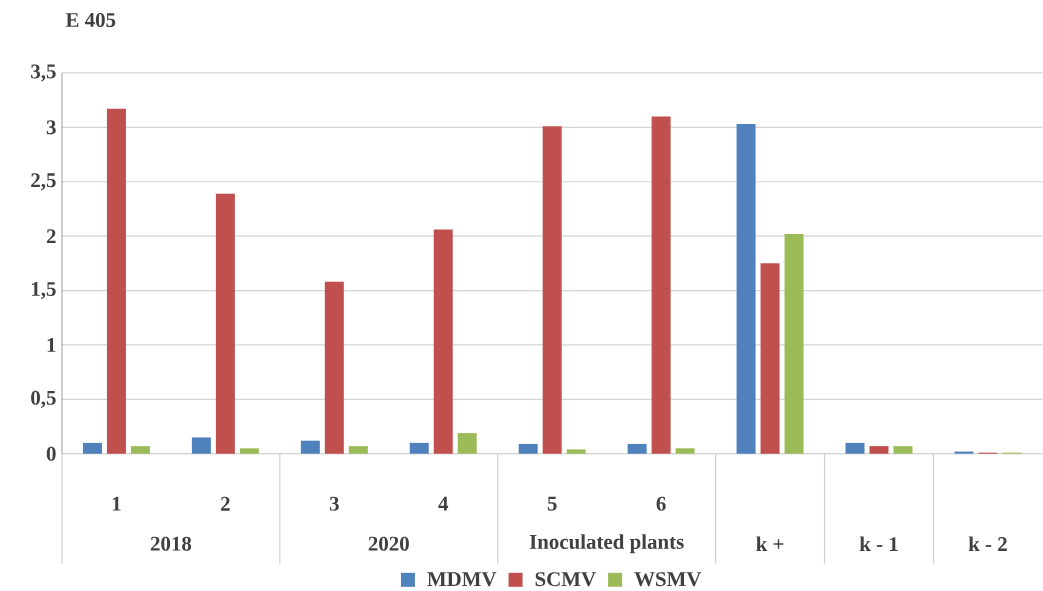 The image size is (1043, 591). Describe the element at coordinates (51, 344) in the screenshot. I see `y-tick-label: 1` at that location.